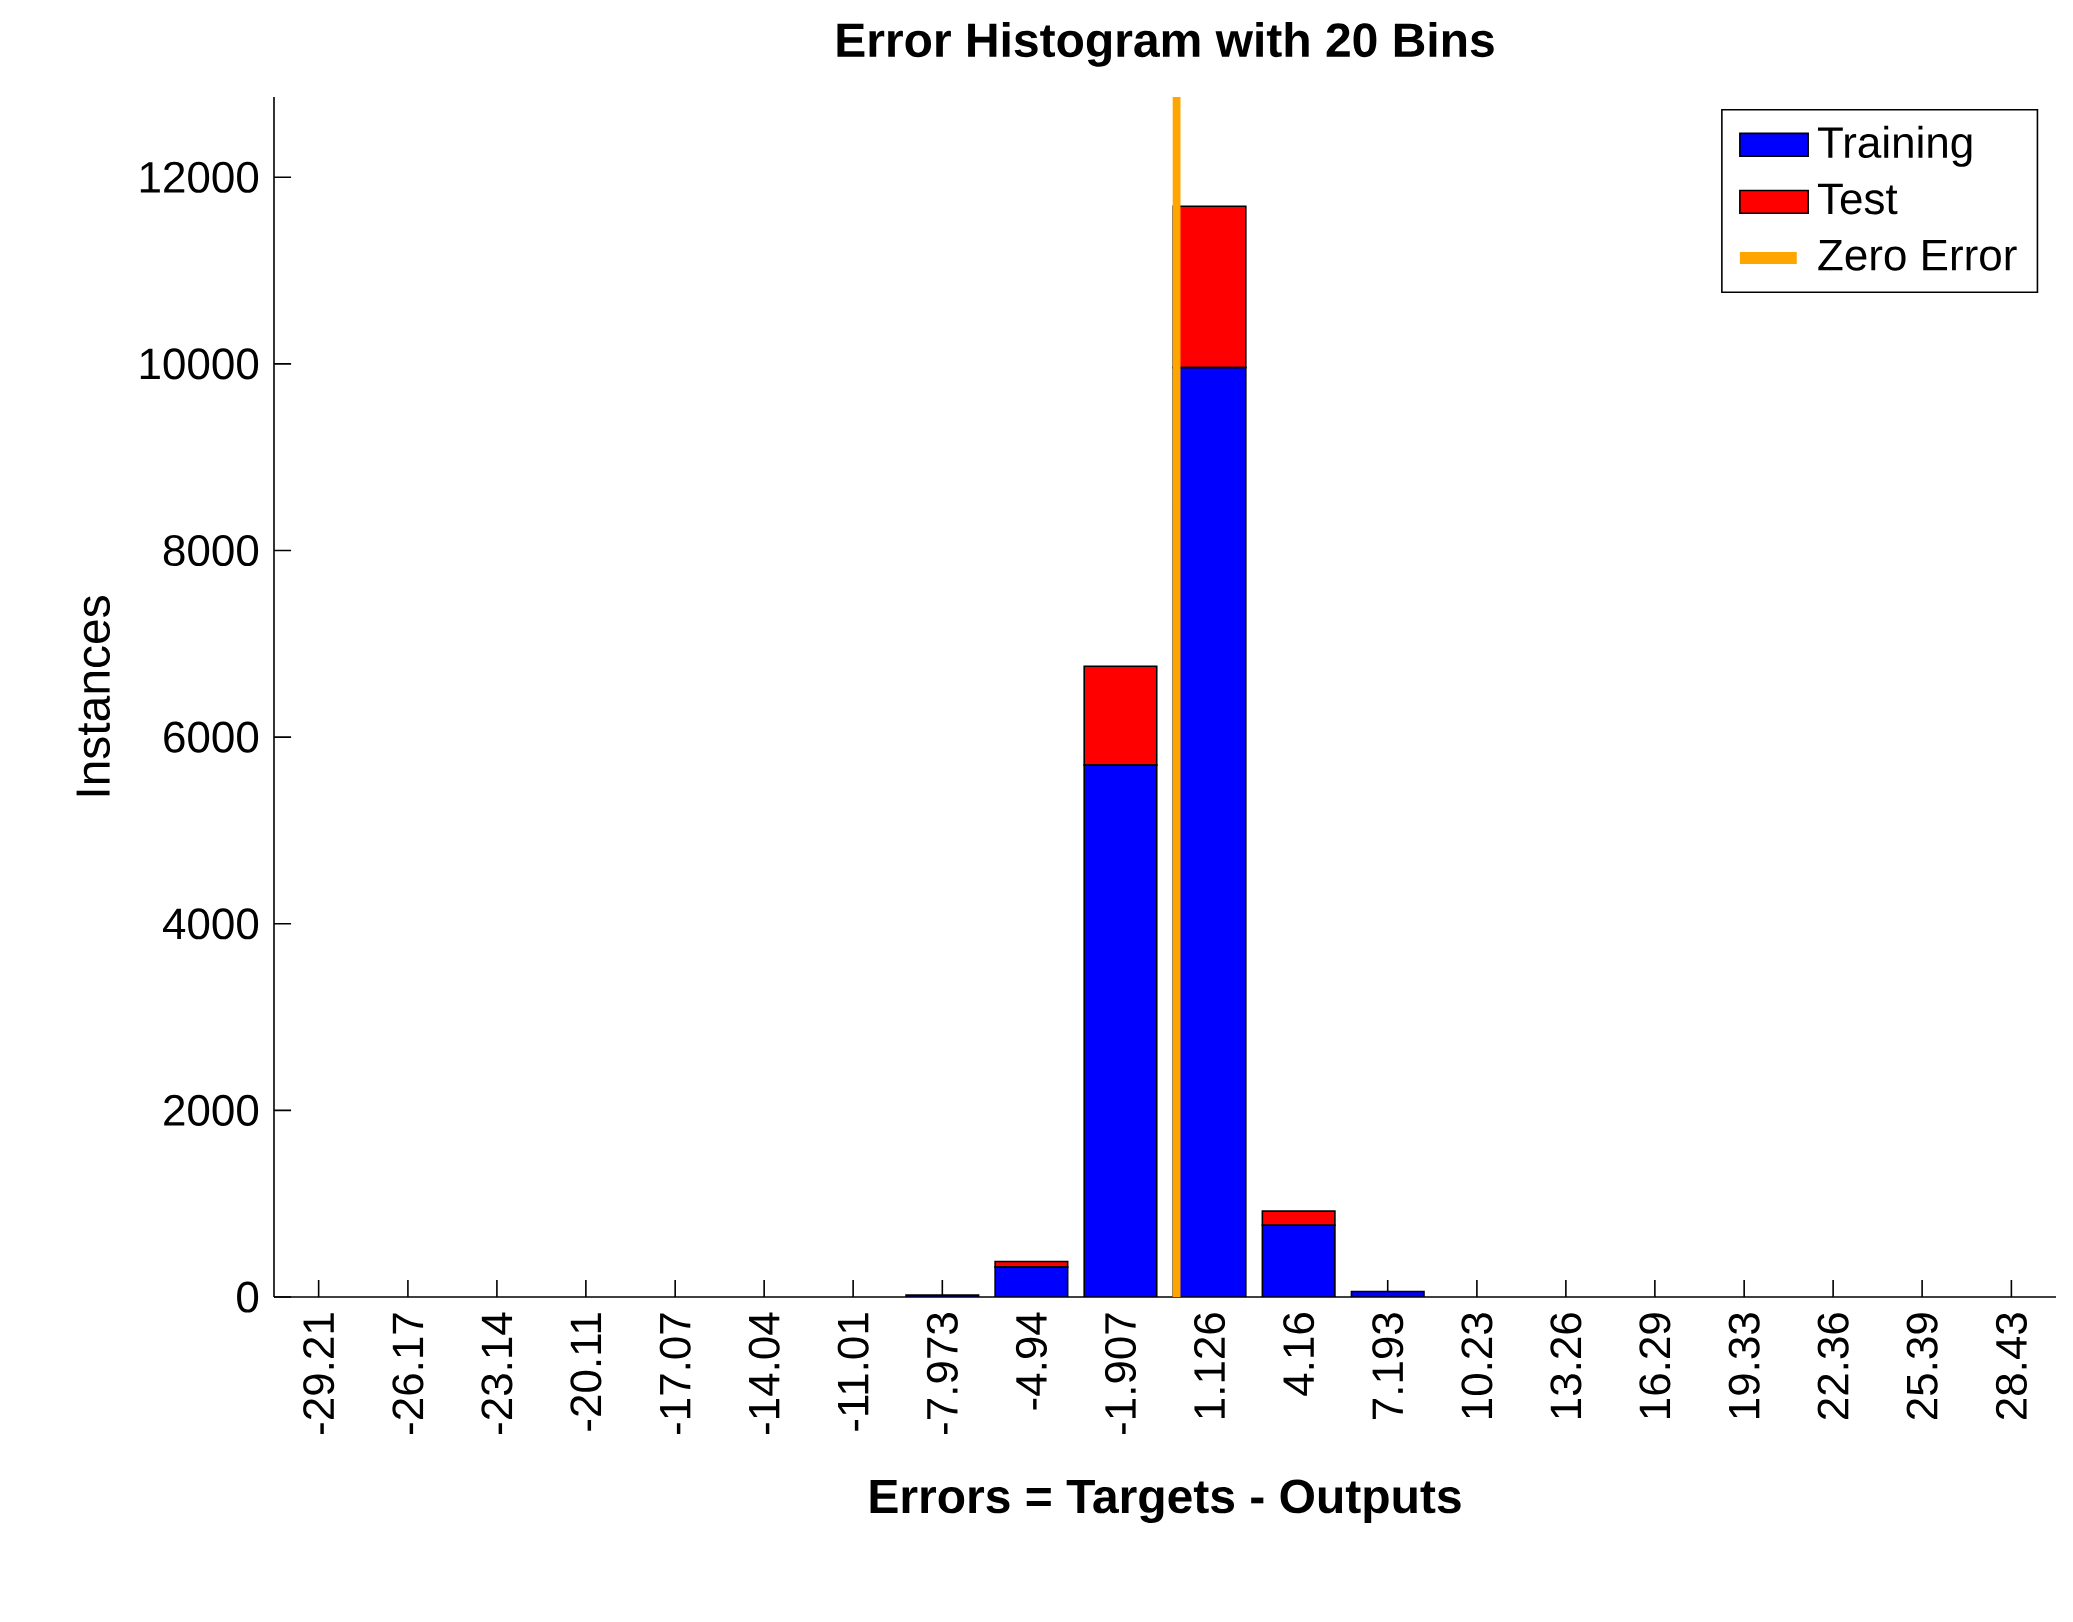  I want to click on x-tick-label: -20.11, so click(586, 1372).